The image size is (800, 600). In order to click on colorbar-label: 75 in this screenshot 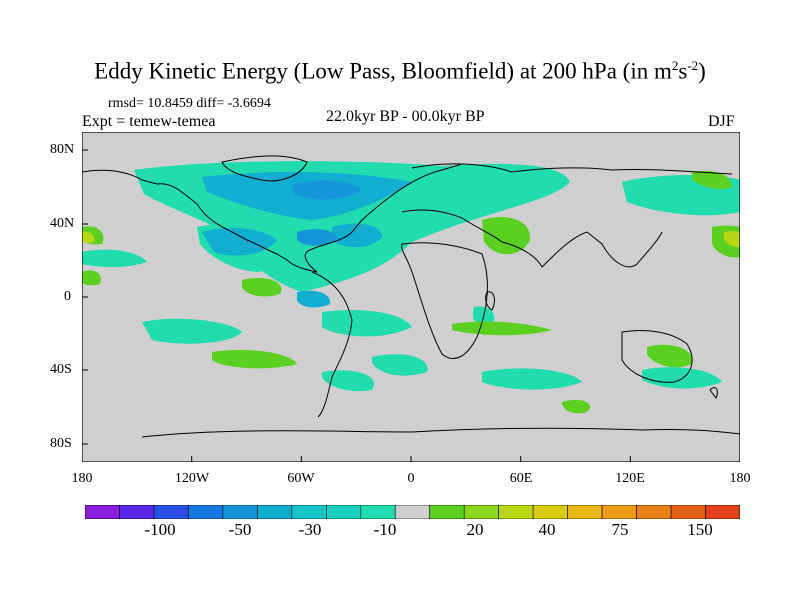, I will do `click(620, 529)`.